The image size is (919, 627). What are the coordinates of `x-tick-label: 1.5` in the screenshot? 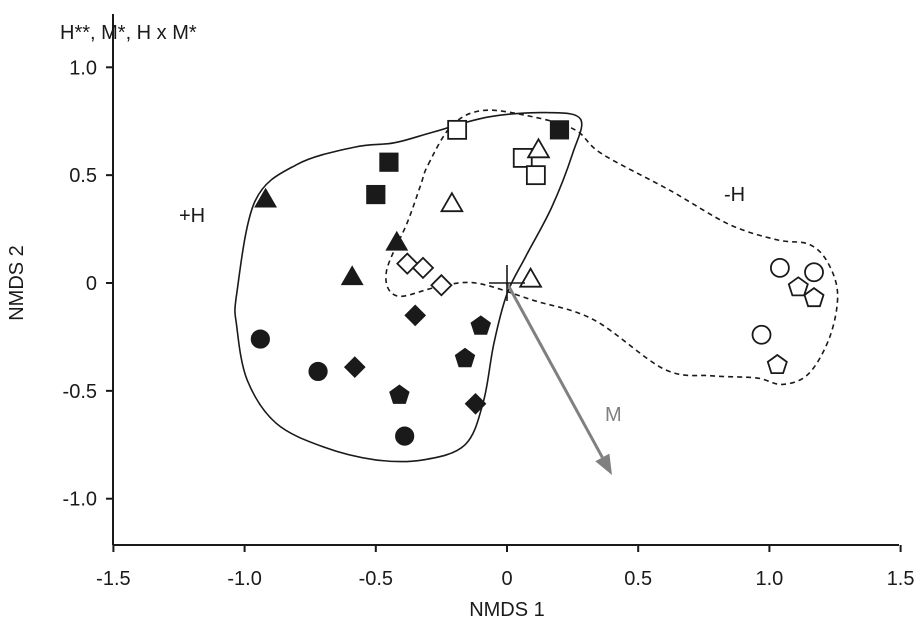 It's located at (901, 579).